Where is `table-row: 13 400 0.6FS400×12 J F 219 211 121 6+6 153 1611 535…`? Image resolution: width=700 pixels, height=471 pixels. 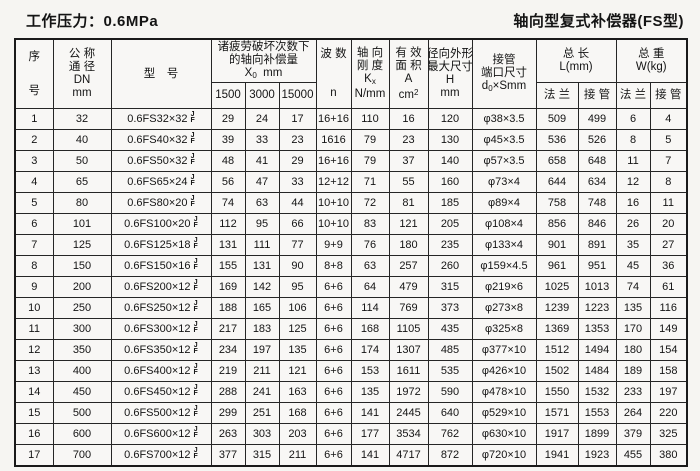 table-row: 13 400 0.6FS400×12 J F 219 211 121 6+6 153 1611 535… is located at coordinates (351, 371).